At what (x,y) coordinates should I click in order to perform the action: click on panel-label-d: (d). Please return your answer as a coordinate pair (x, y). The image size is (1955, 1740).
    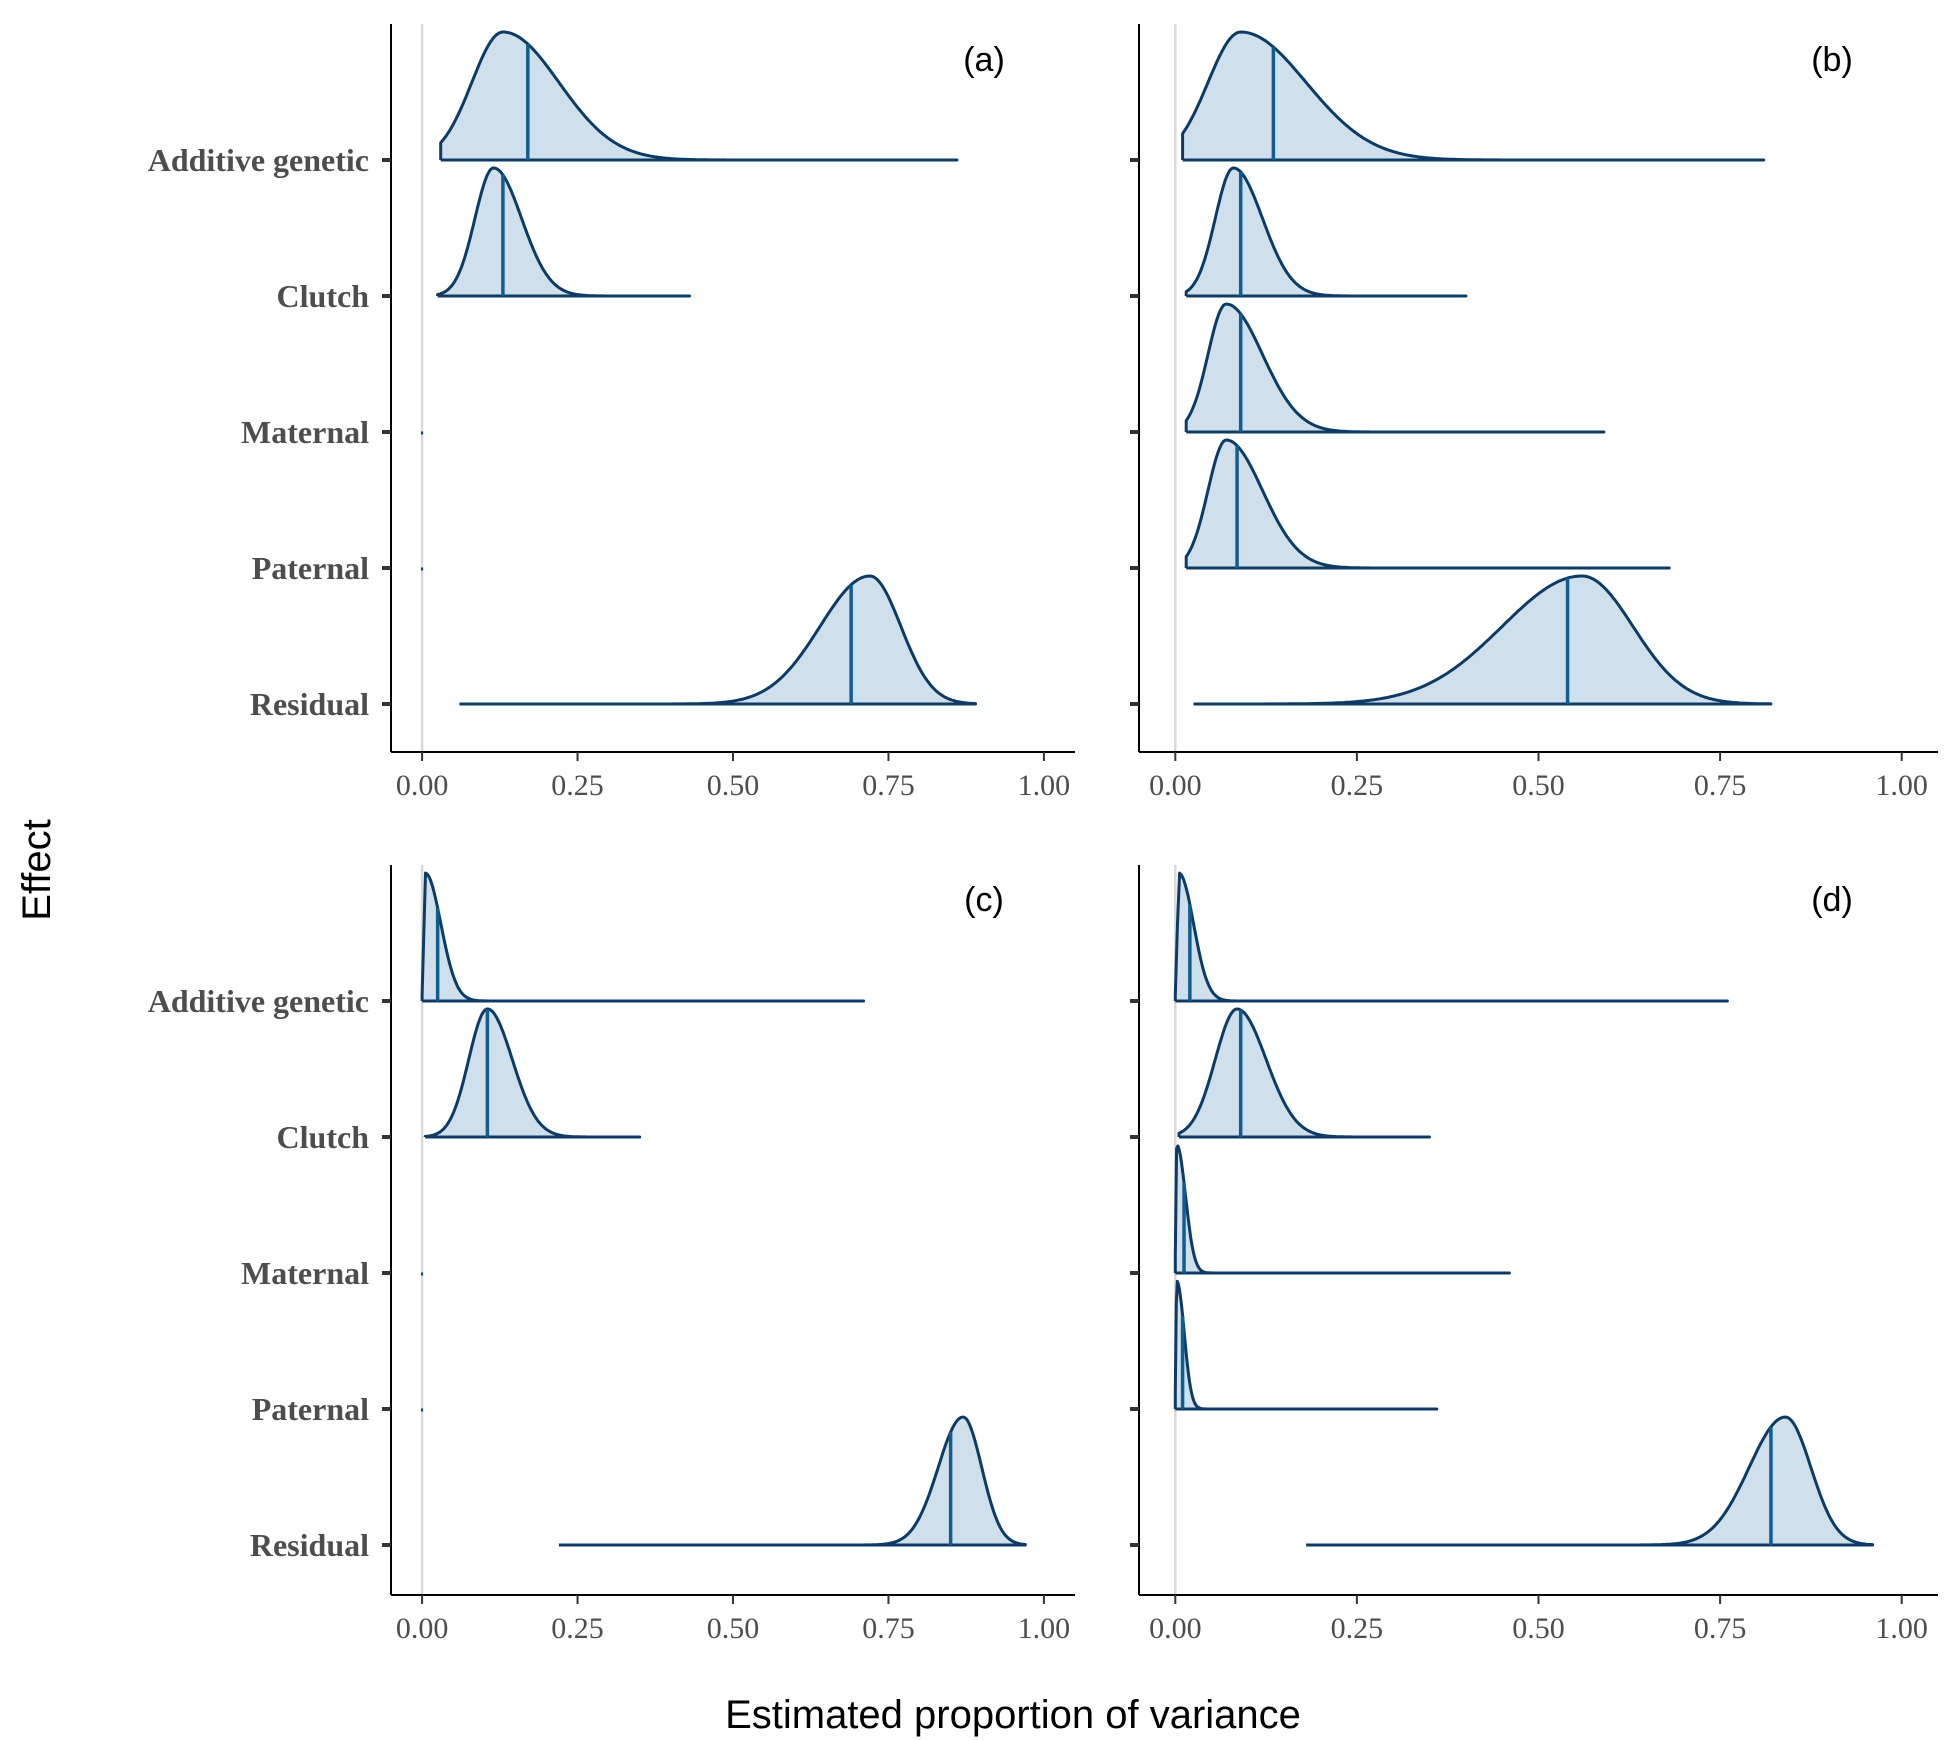
    Looking at the image, I should click on (1832, 900).